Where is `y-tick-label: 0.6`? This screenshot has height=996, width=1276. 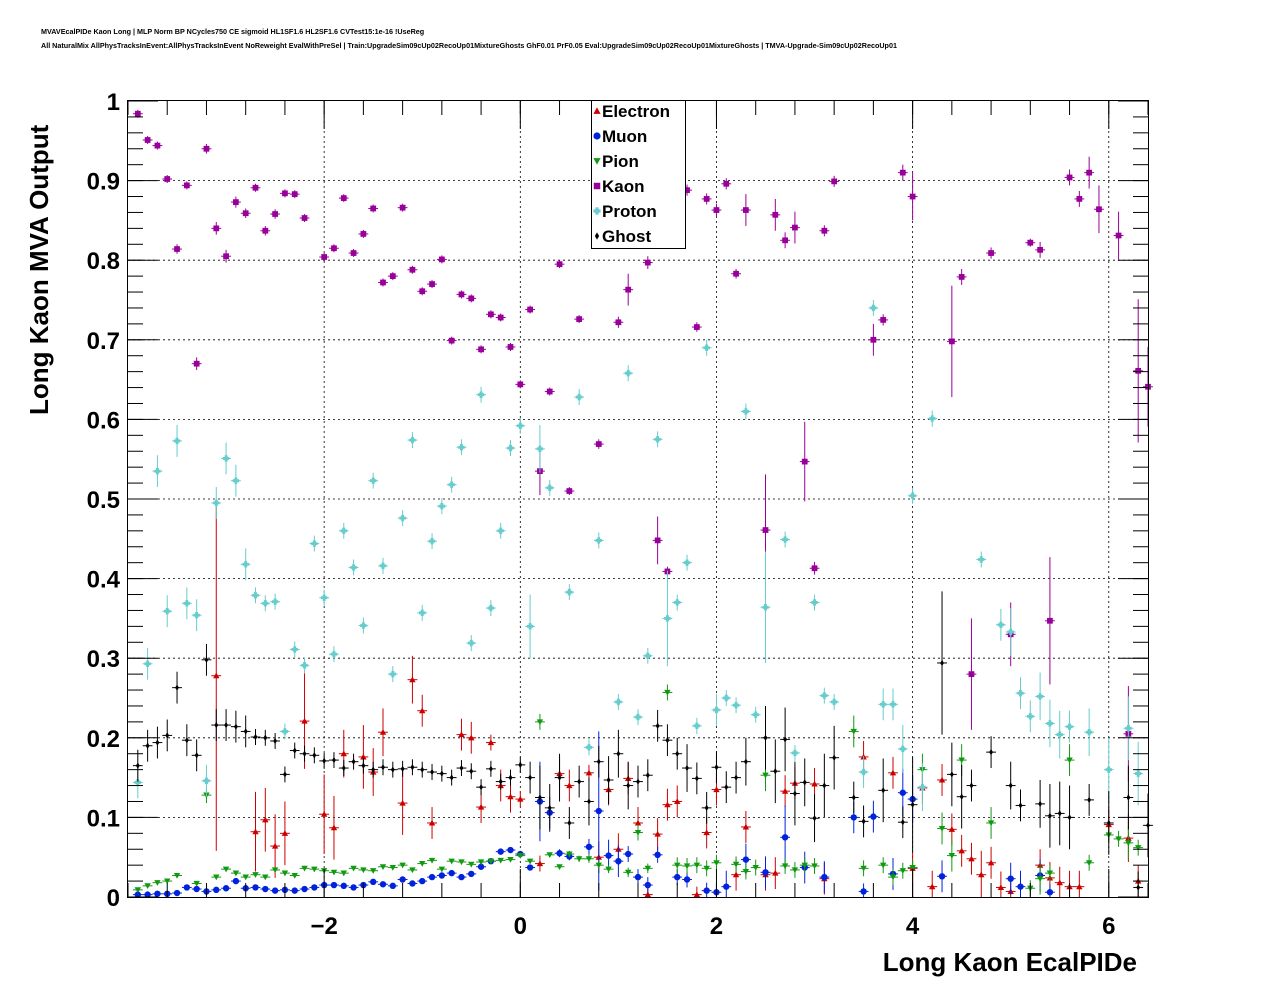 y-tick-label: 0.6 is located at coordinates (103, 420).